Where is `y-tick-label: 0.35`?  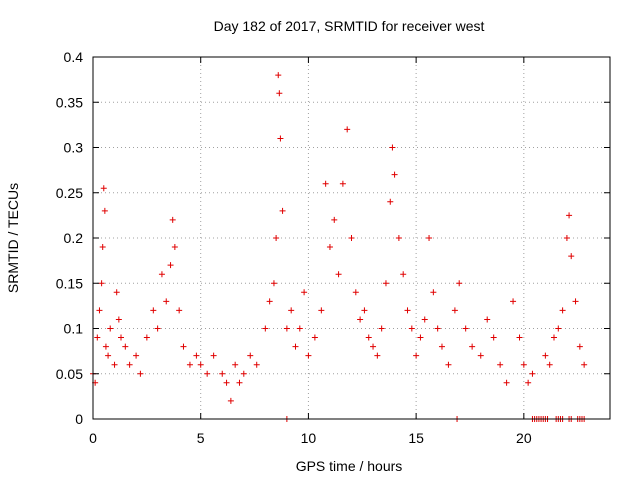 y-tick-label: 0.35 is located at coordinates (69, 102).